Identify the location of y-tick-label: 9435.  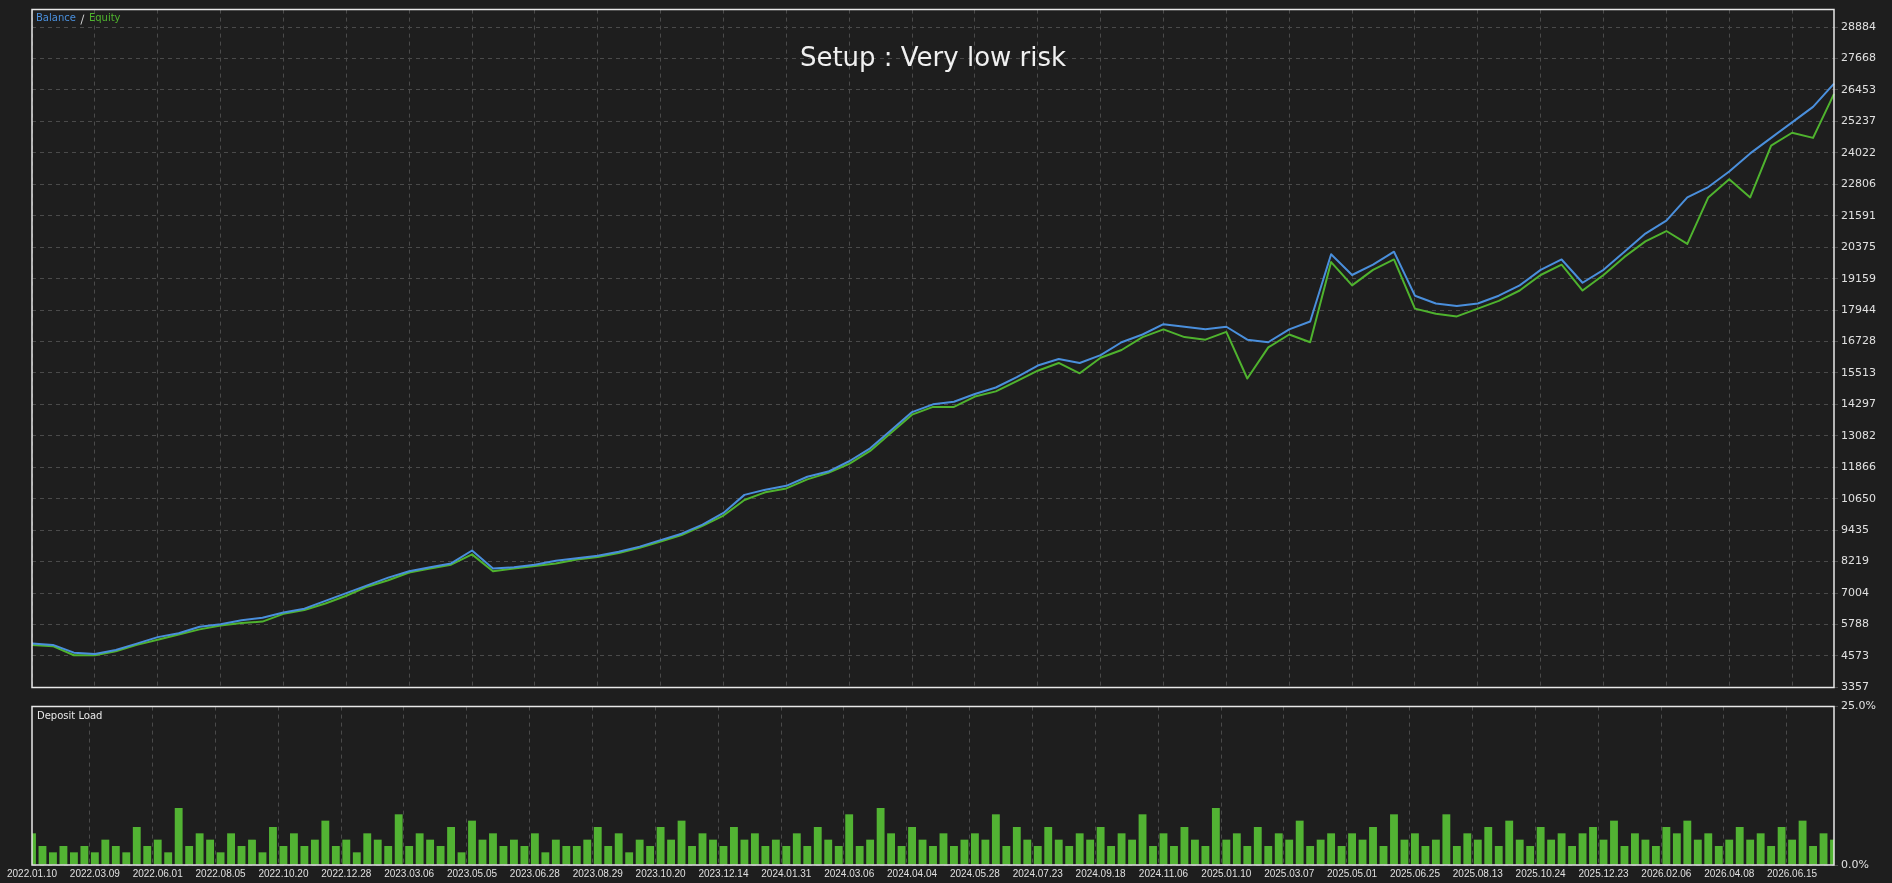
(1855, 530).